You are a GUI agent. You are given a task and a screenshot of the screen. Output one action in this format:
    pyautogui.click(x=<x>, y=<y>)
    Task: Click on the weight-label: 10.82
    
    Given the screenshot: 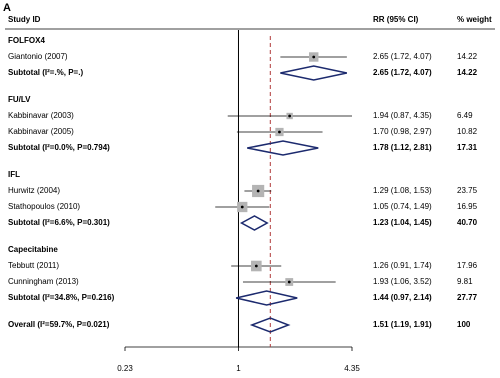 What is the action you would take?
    pyautogui.click(x=467, y=131)
    